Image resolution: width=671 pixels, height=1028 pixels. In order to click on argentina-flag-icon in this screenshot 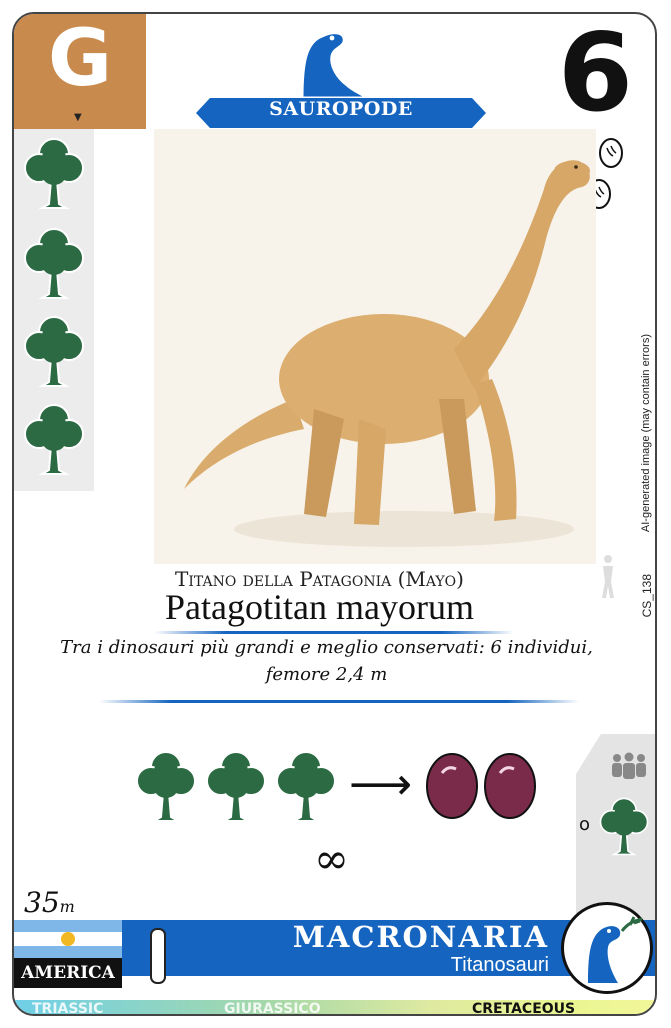, I will do `click(68, 948)`.